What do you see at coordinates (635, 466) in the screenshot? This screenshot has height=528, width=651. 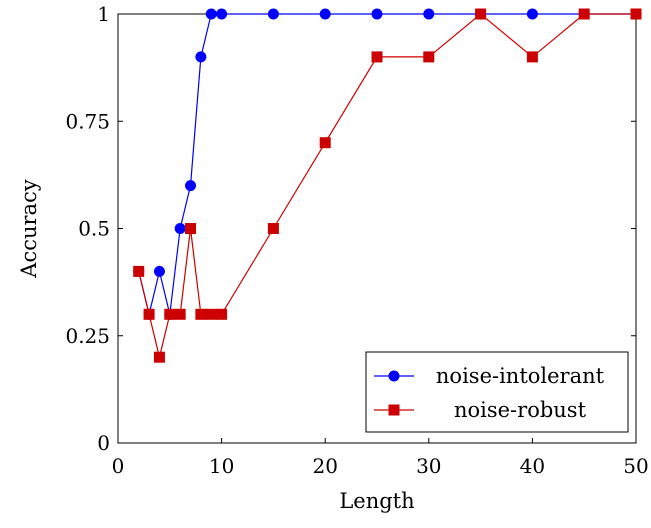 I see `x-tick-label: 50` at bounding box center [635, 466].